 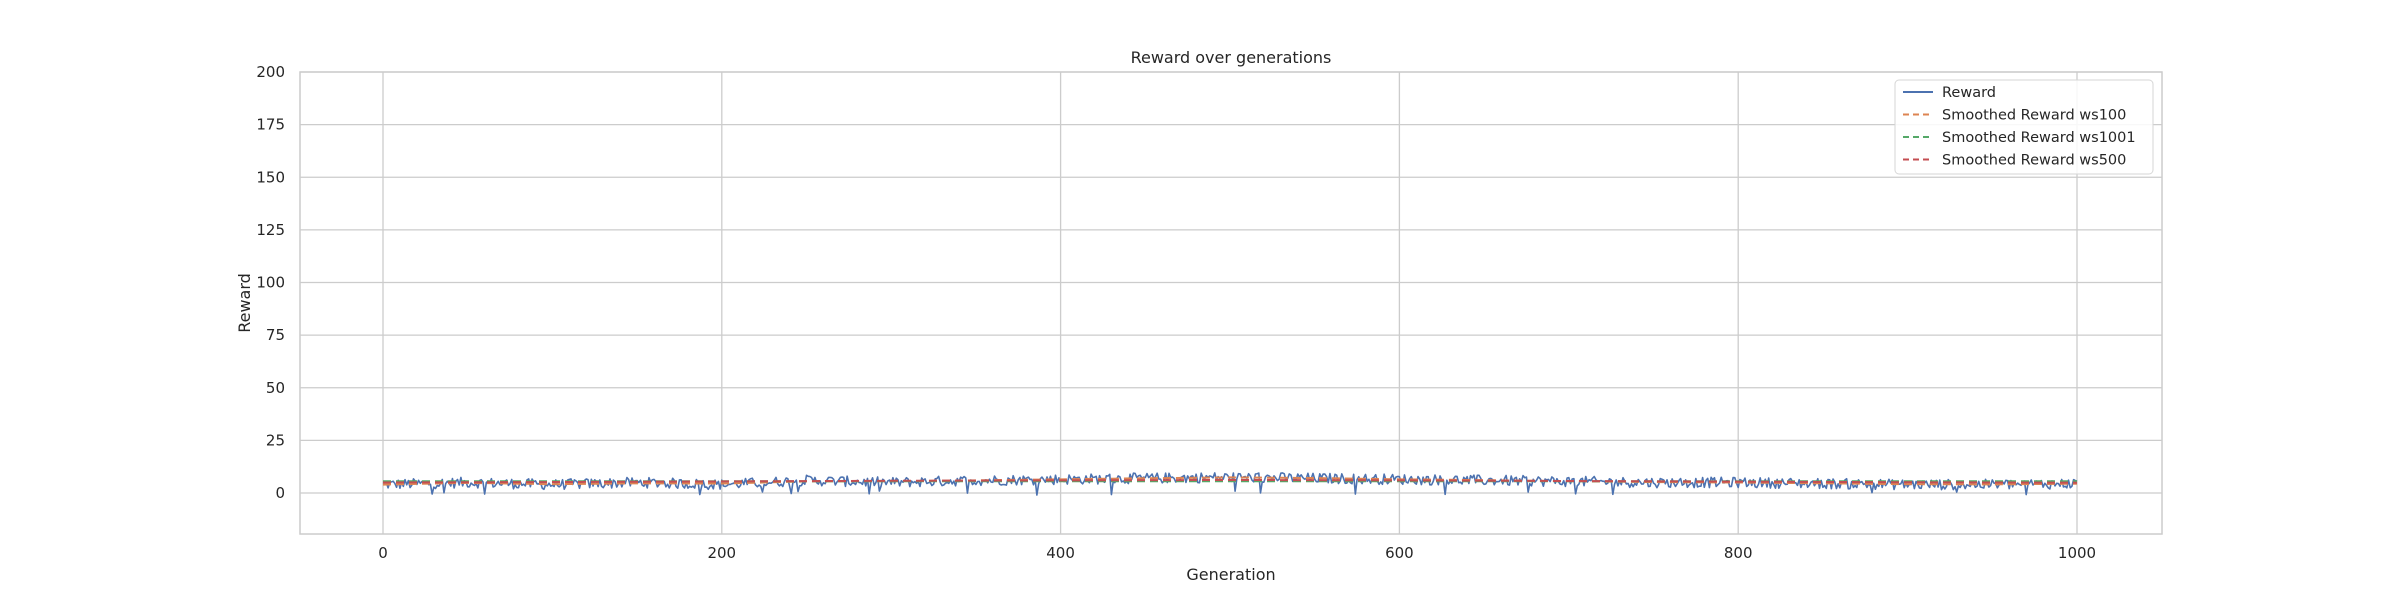 I want to click on legend-label: Reward, so click(x=1969, y=93).